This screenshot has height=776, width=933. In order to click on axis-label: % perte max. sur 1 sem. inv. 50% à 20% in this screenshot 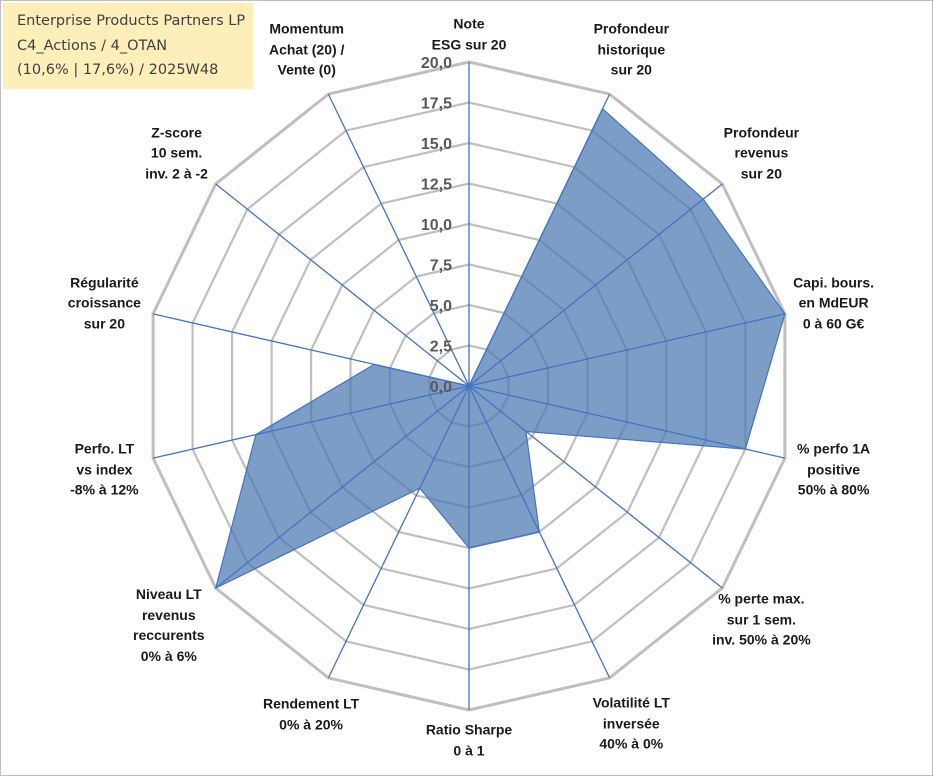, I will do `click(761, 619)`.